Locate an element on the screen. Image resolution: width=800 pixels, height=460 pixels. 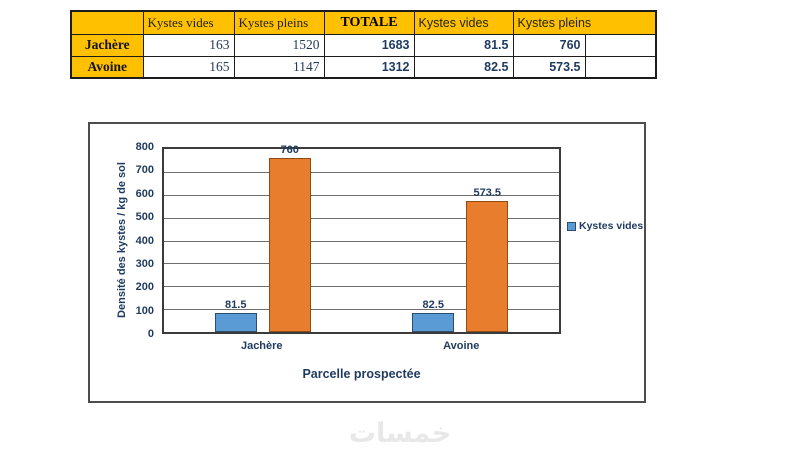
cell-value: 1683 is located at coordinates (369, 45).